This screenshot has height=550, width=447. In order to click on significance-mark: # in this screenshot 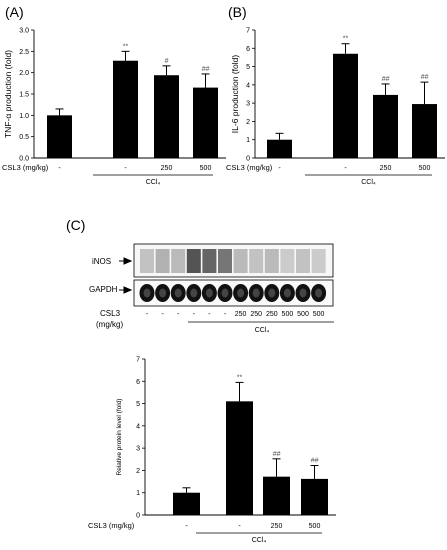, I will do `click(167, 61)`.